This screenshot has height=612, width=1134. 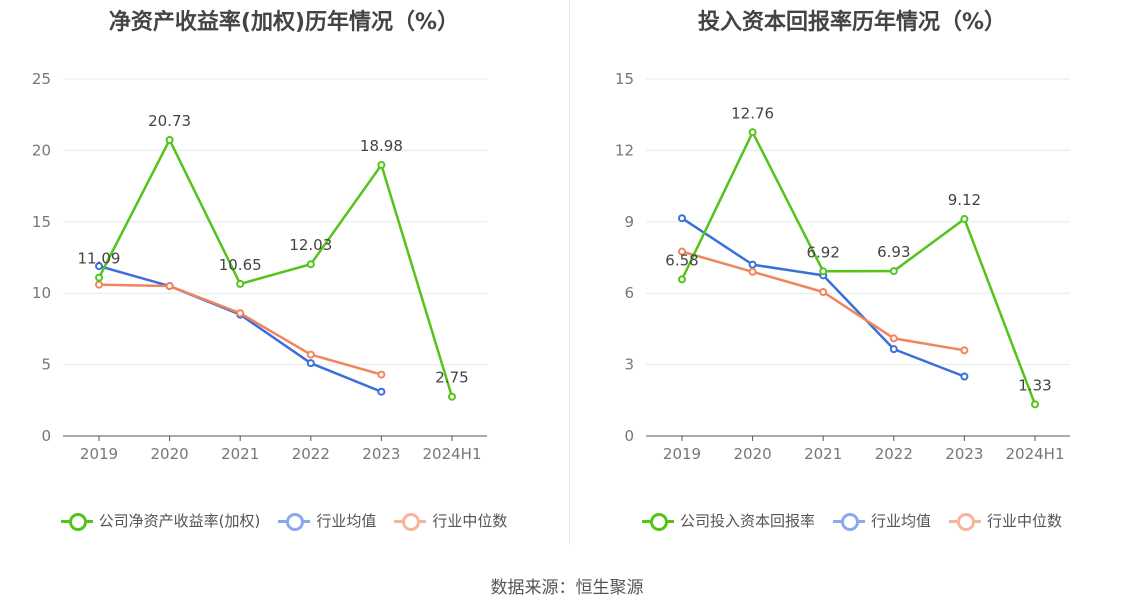 I want to click on chart-legend: 公司净资产收益率(加权) 行业均值 行业中位数, so click(x=284, y=520).